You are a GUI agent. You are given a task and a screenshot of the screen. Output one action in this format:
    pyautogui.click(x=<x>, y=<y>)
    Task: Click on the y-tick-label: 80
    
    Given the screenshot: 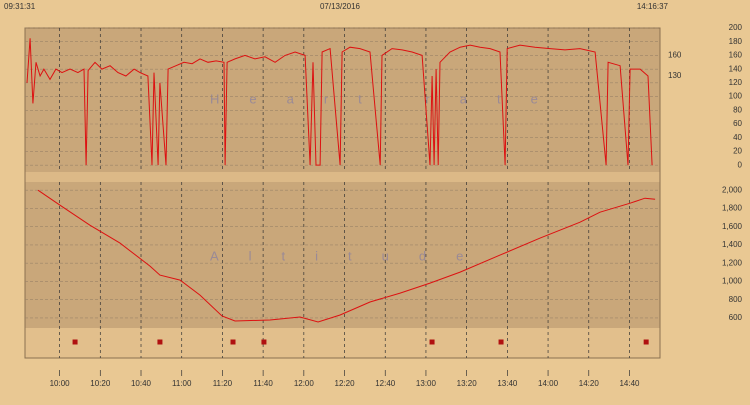 What is the action you would take?
    pyautogui.click(x=737, y=109)
    